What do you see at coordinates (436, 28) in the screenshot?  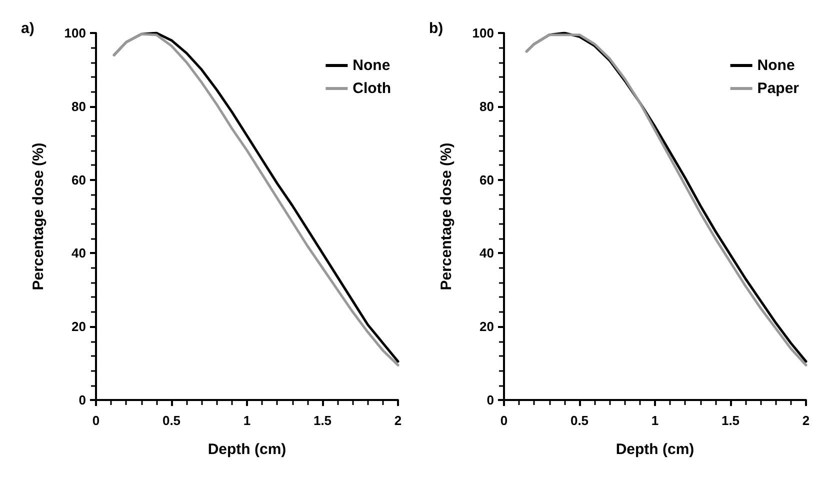 I see `chart-title: b)` at bounding box center [436, 28].